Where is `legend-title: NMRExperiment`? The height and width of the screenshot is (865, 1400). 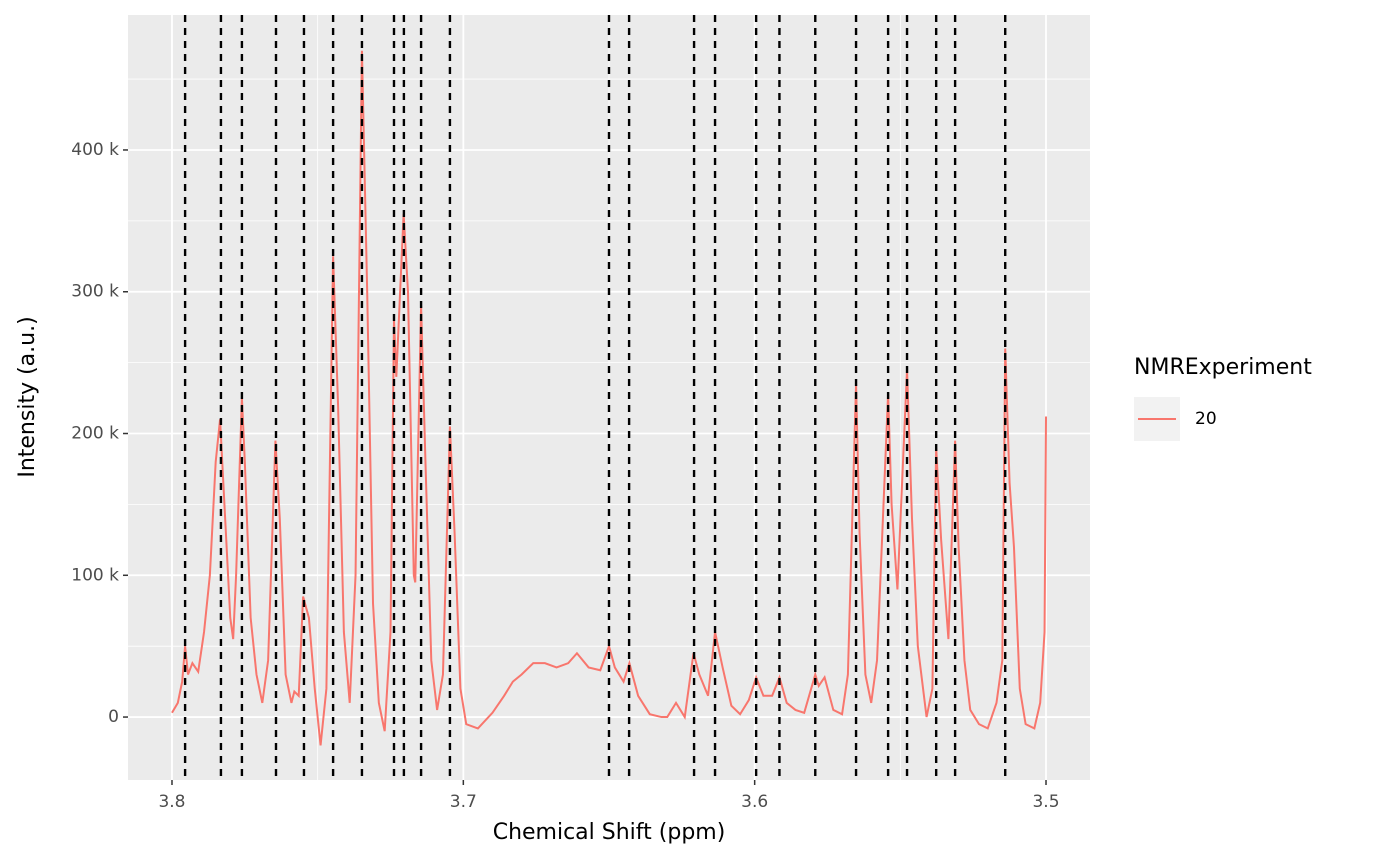 legend-title: NMRExperiment is located at coordinates (1223, 367).